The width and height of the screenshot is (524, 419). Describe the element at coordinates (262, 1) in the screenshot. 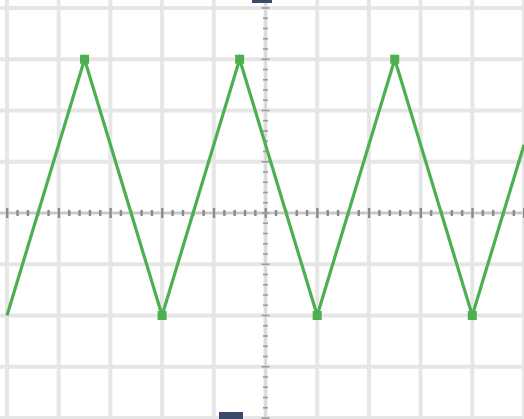

I see `ground-marker-icon` at that location.